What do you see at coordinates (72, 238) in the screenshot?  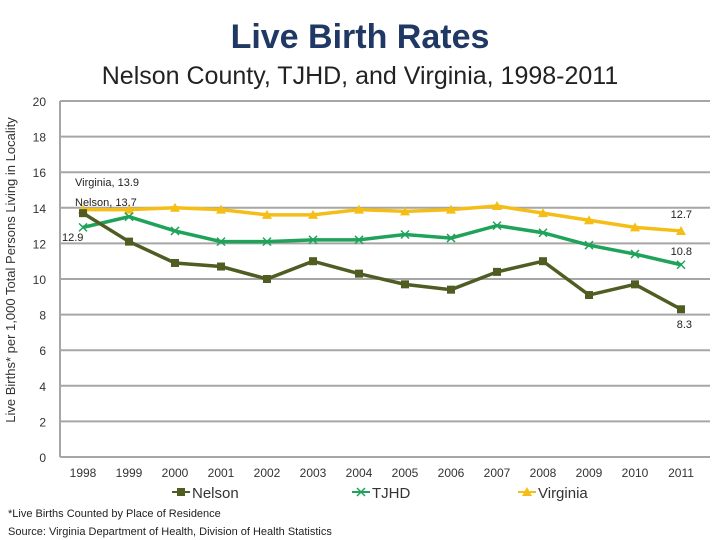 I see `data-label: 12.9` at bounding box center [72, 238].